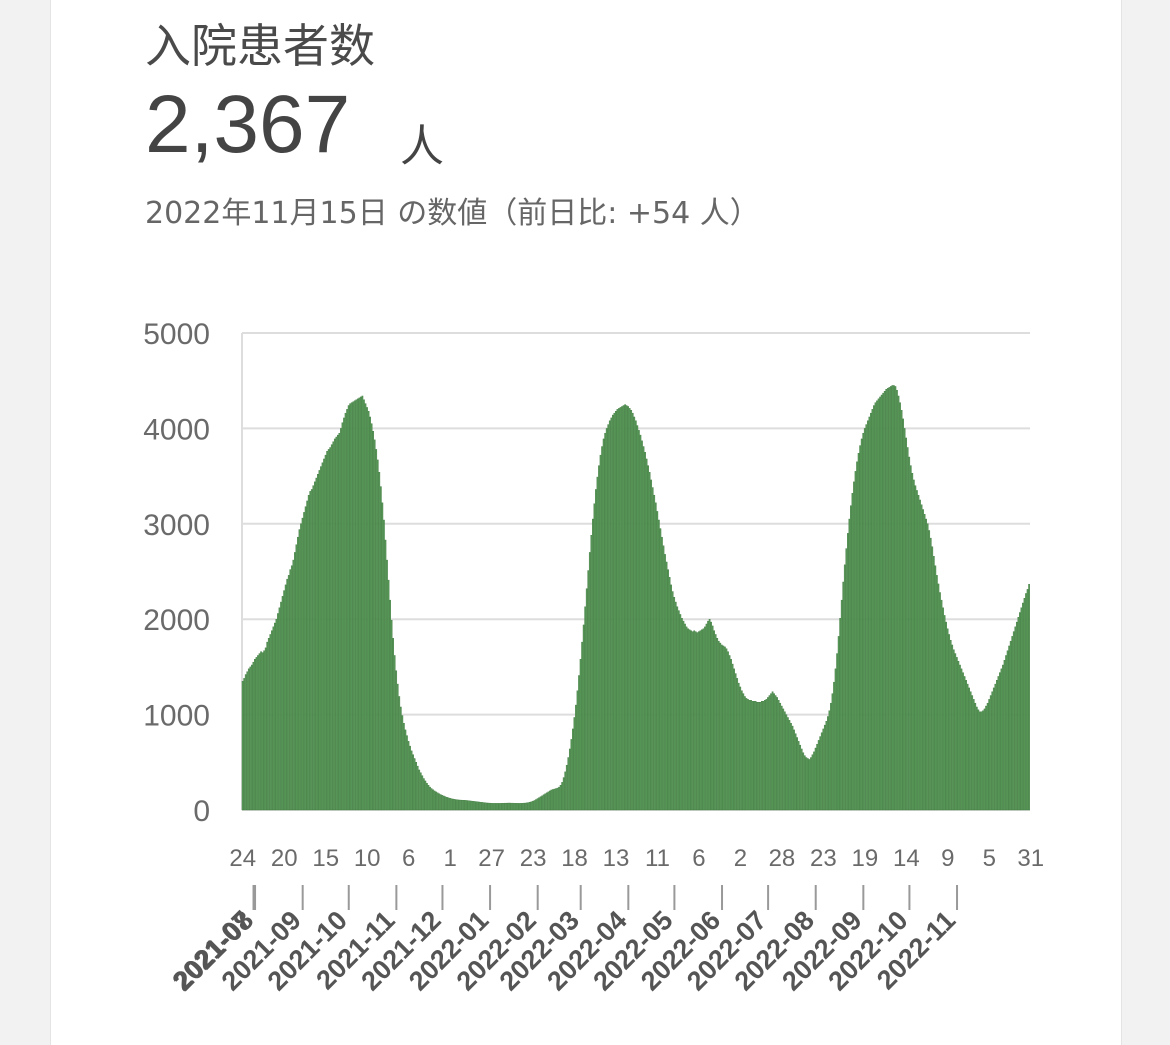 This screenshot has height=1045, width=1170. I want to click on day-tick-label: 20, so click(284, 858).